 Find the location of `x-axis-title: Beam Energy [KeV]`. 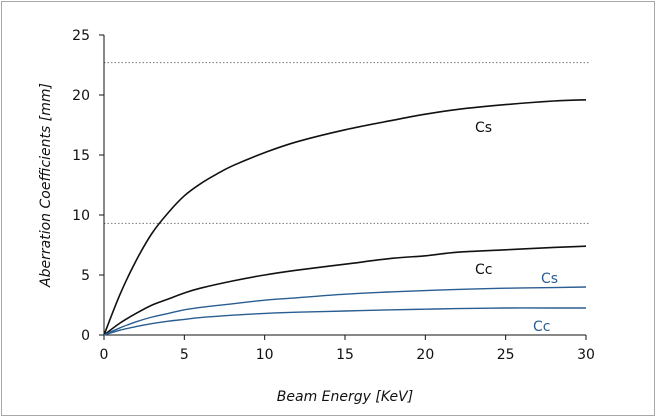

x-axis-title: Beam Energy [KeV] is located at coordinates (345, 397).